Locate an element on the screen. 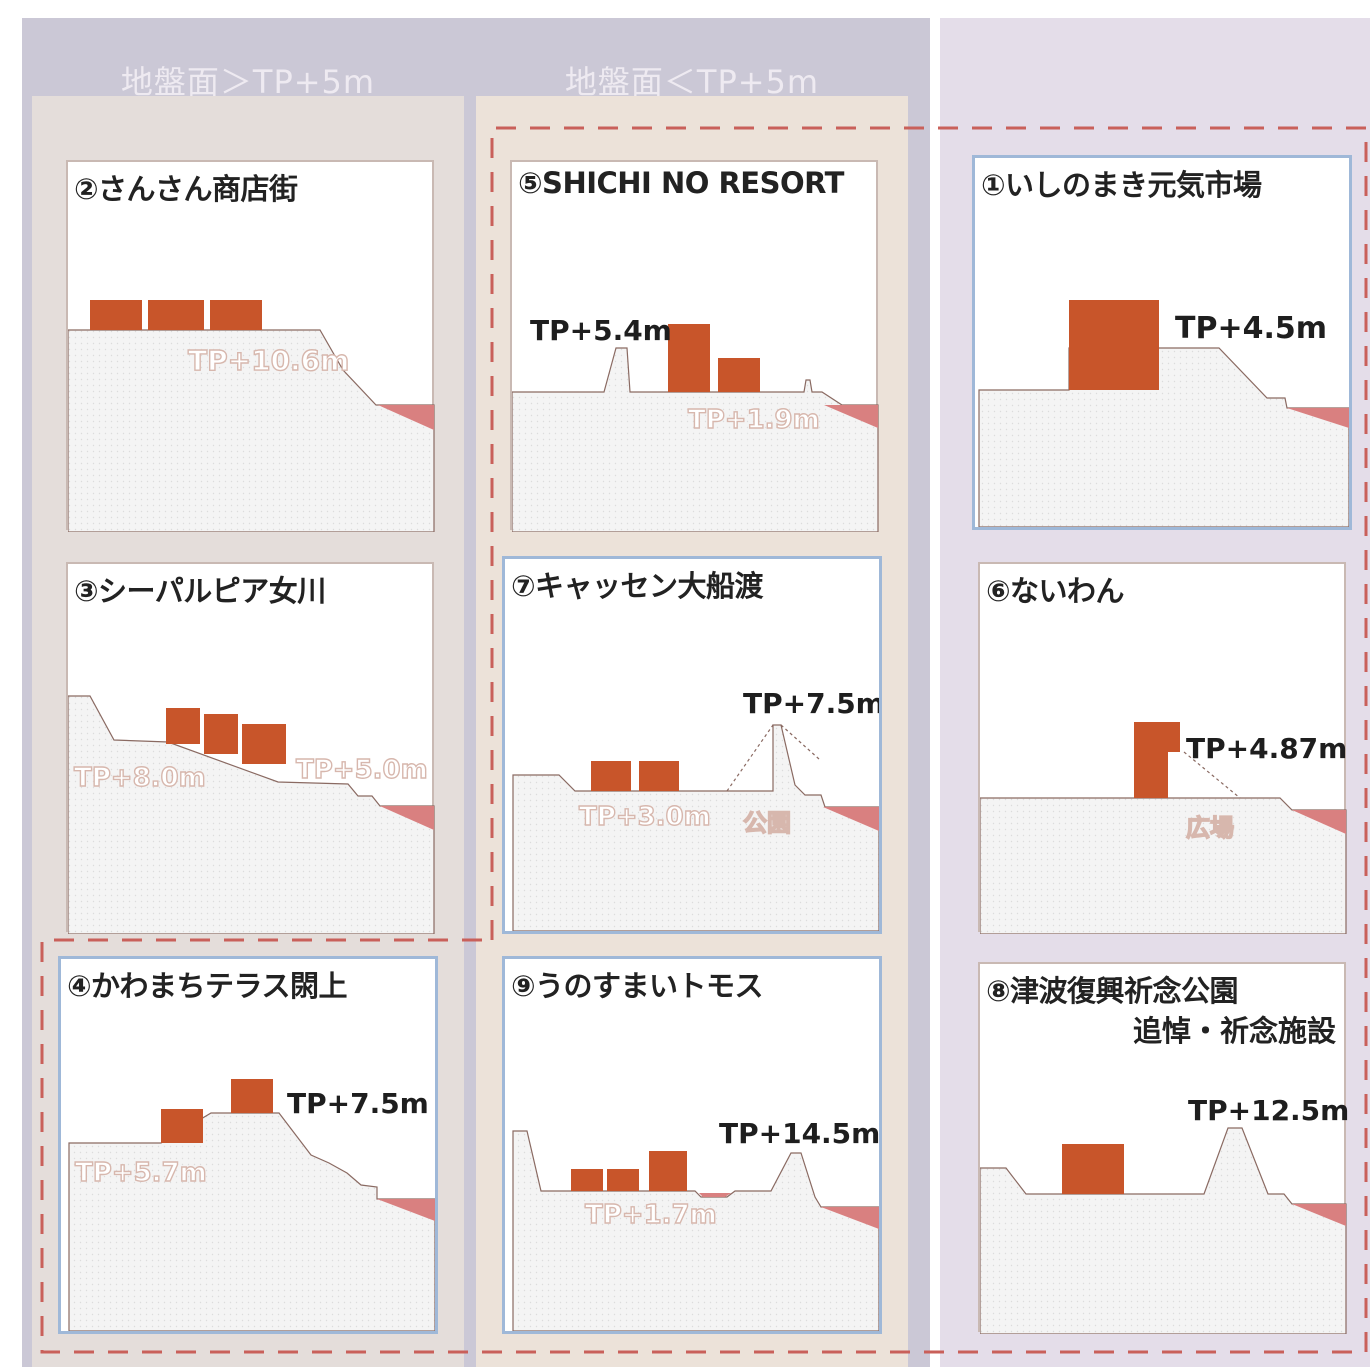  slope-dotted is located at coordinates (750, 758).